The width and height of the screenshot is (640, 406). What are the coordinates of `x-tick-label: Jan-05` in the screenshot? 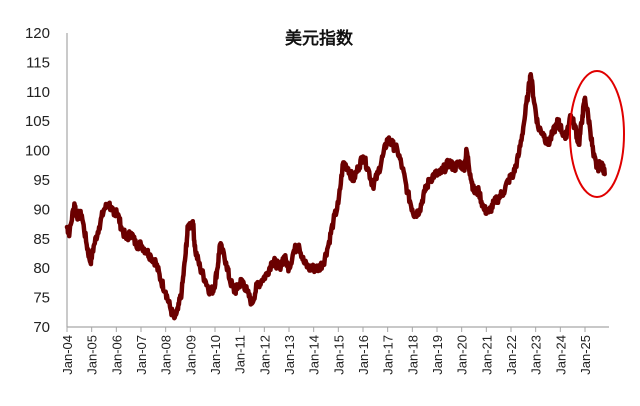 It's located at (92, 355).